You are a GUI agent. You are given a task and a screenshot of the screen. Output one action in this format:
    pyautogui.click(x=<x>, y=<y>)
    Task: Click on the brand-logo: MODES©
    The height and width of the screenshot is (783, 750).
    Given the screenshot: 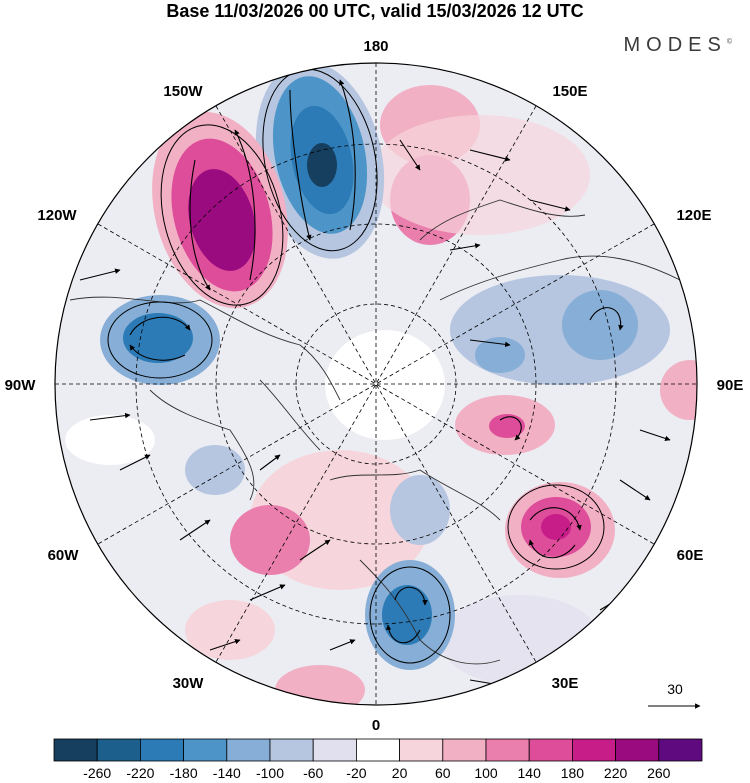 What is the action you would take?
    pyautogui.click(x=677, y=45)
    